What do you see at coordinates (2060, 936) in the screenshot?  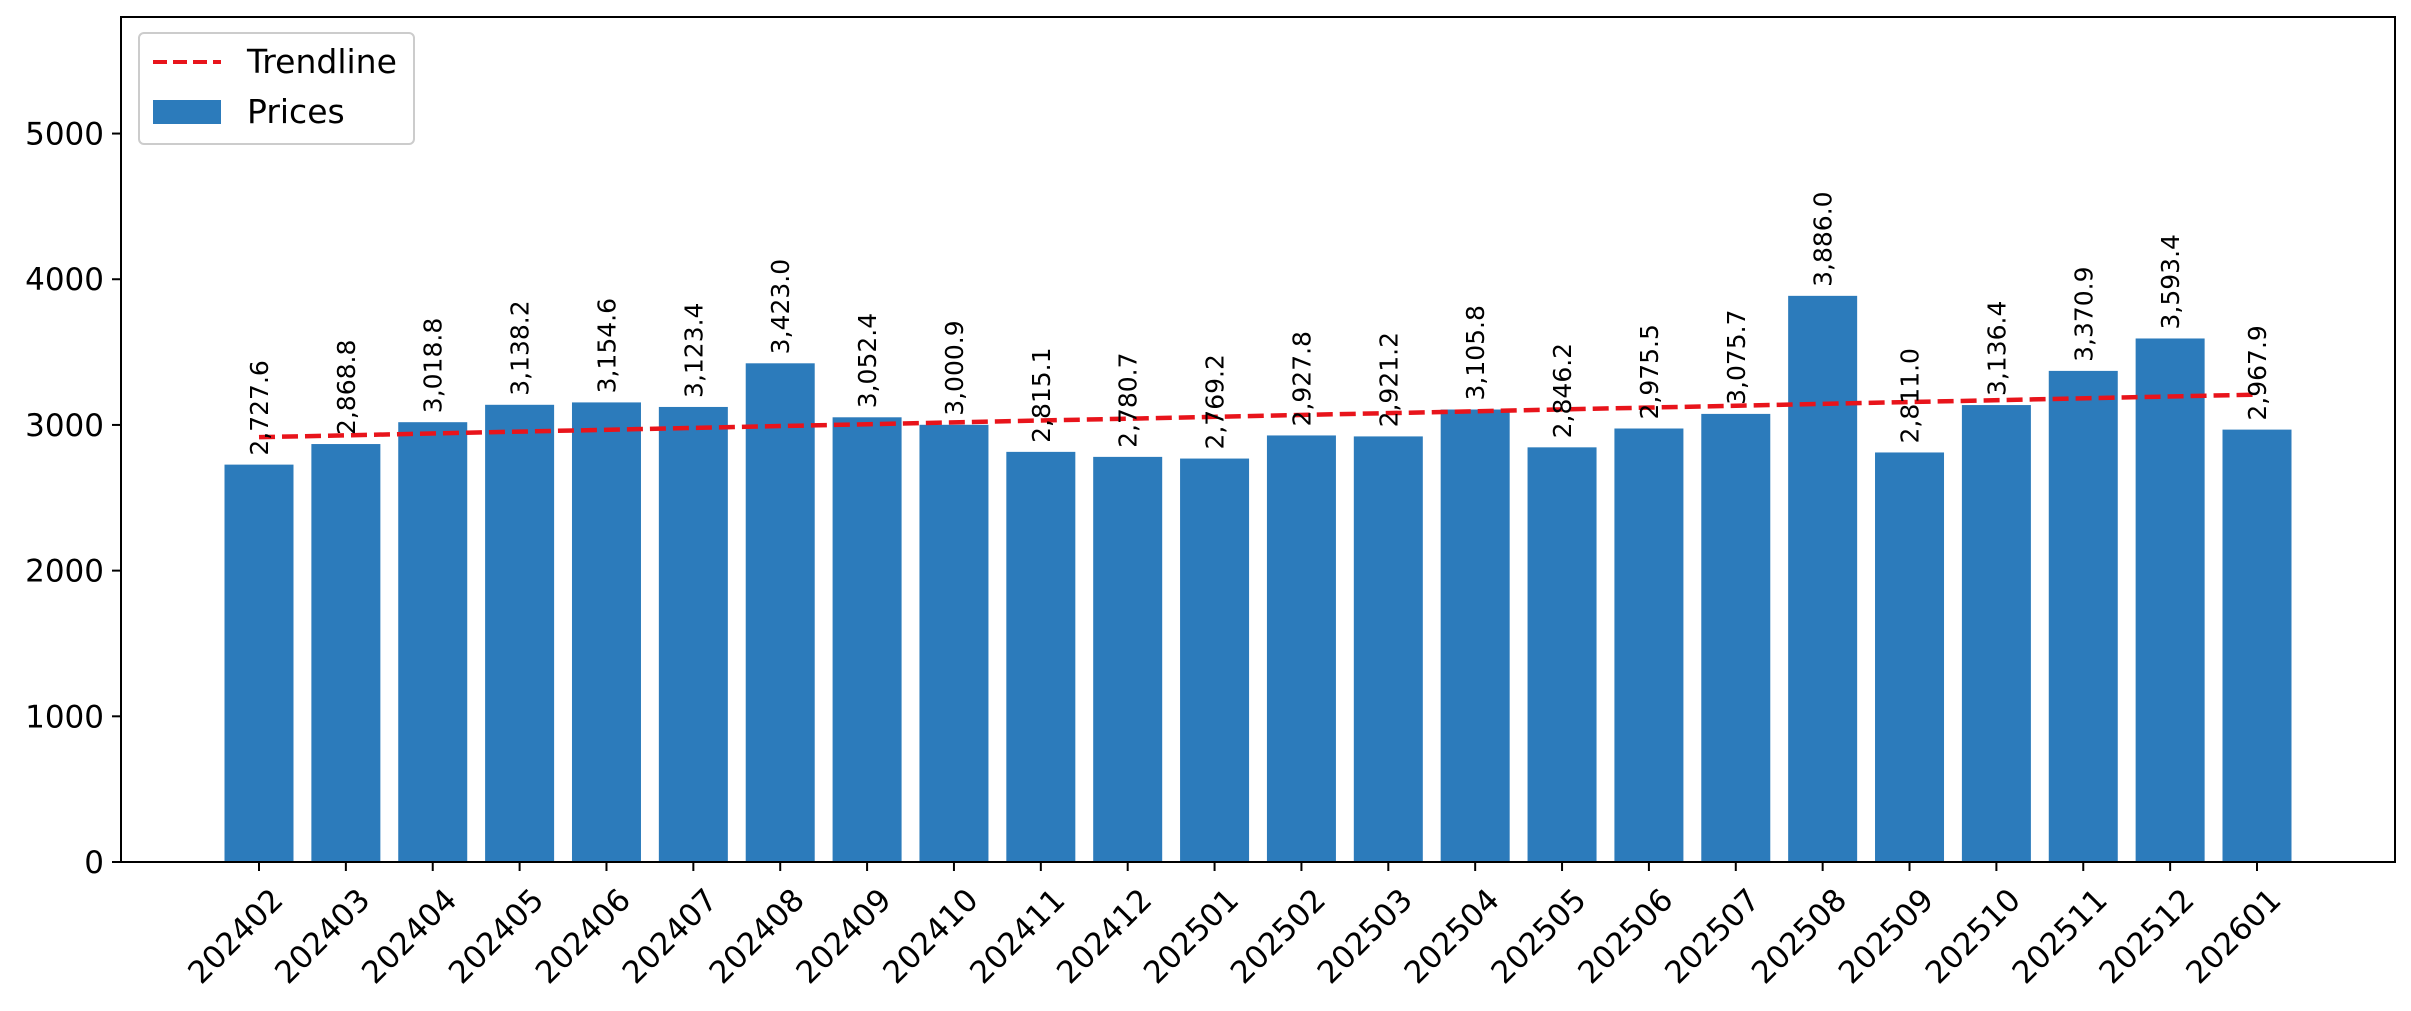 I see `x-tick-label: 202511` at bounding box center [2060, 936].